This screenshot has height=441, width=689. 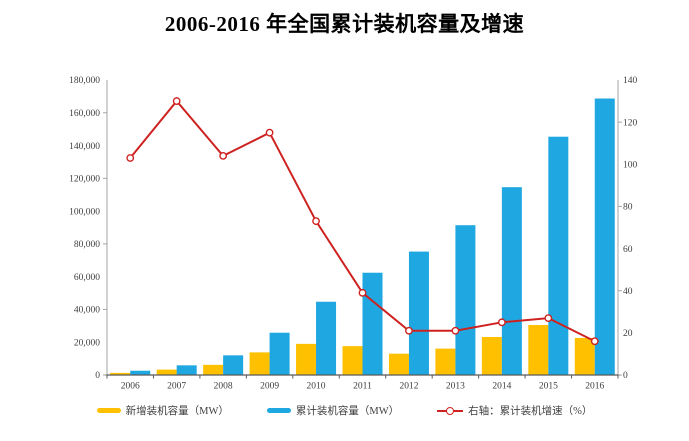 I want to click on legend-item-new-capacity: 新增装机容量（MW）, so click(x=162, y=410).